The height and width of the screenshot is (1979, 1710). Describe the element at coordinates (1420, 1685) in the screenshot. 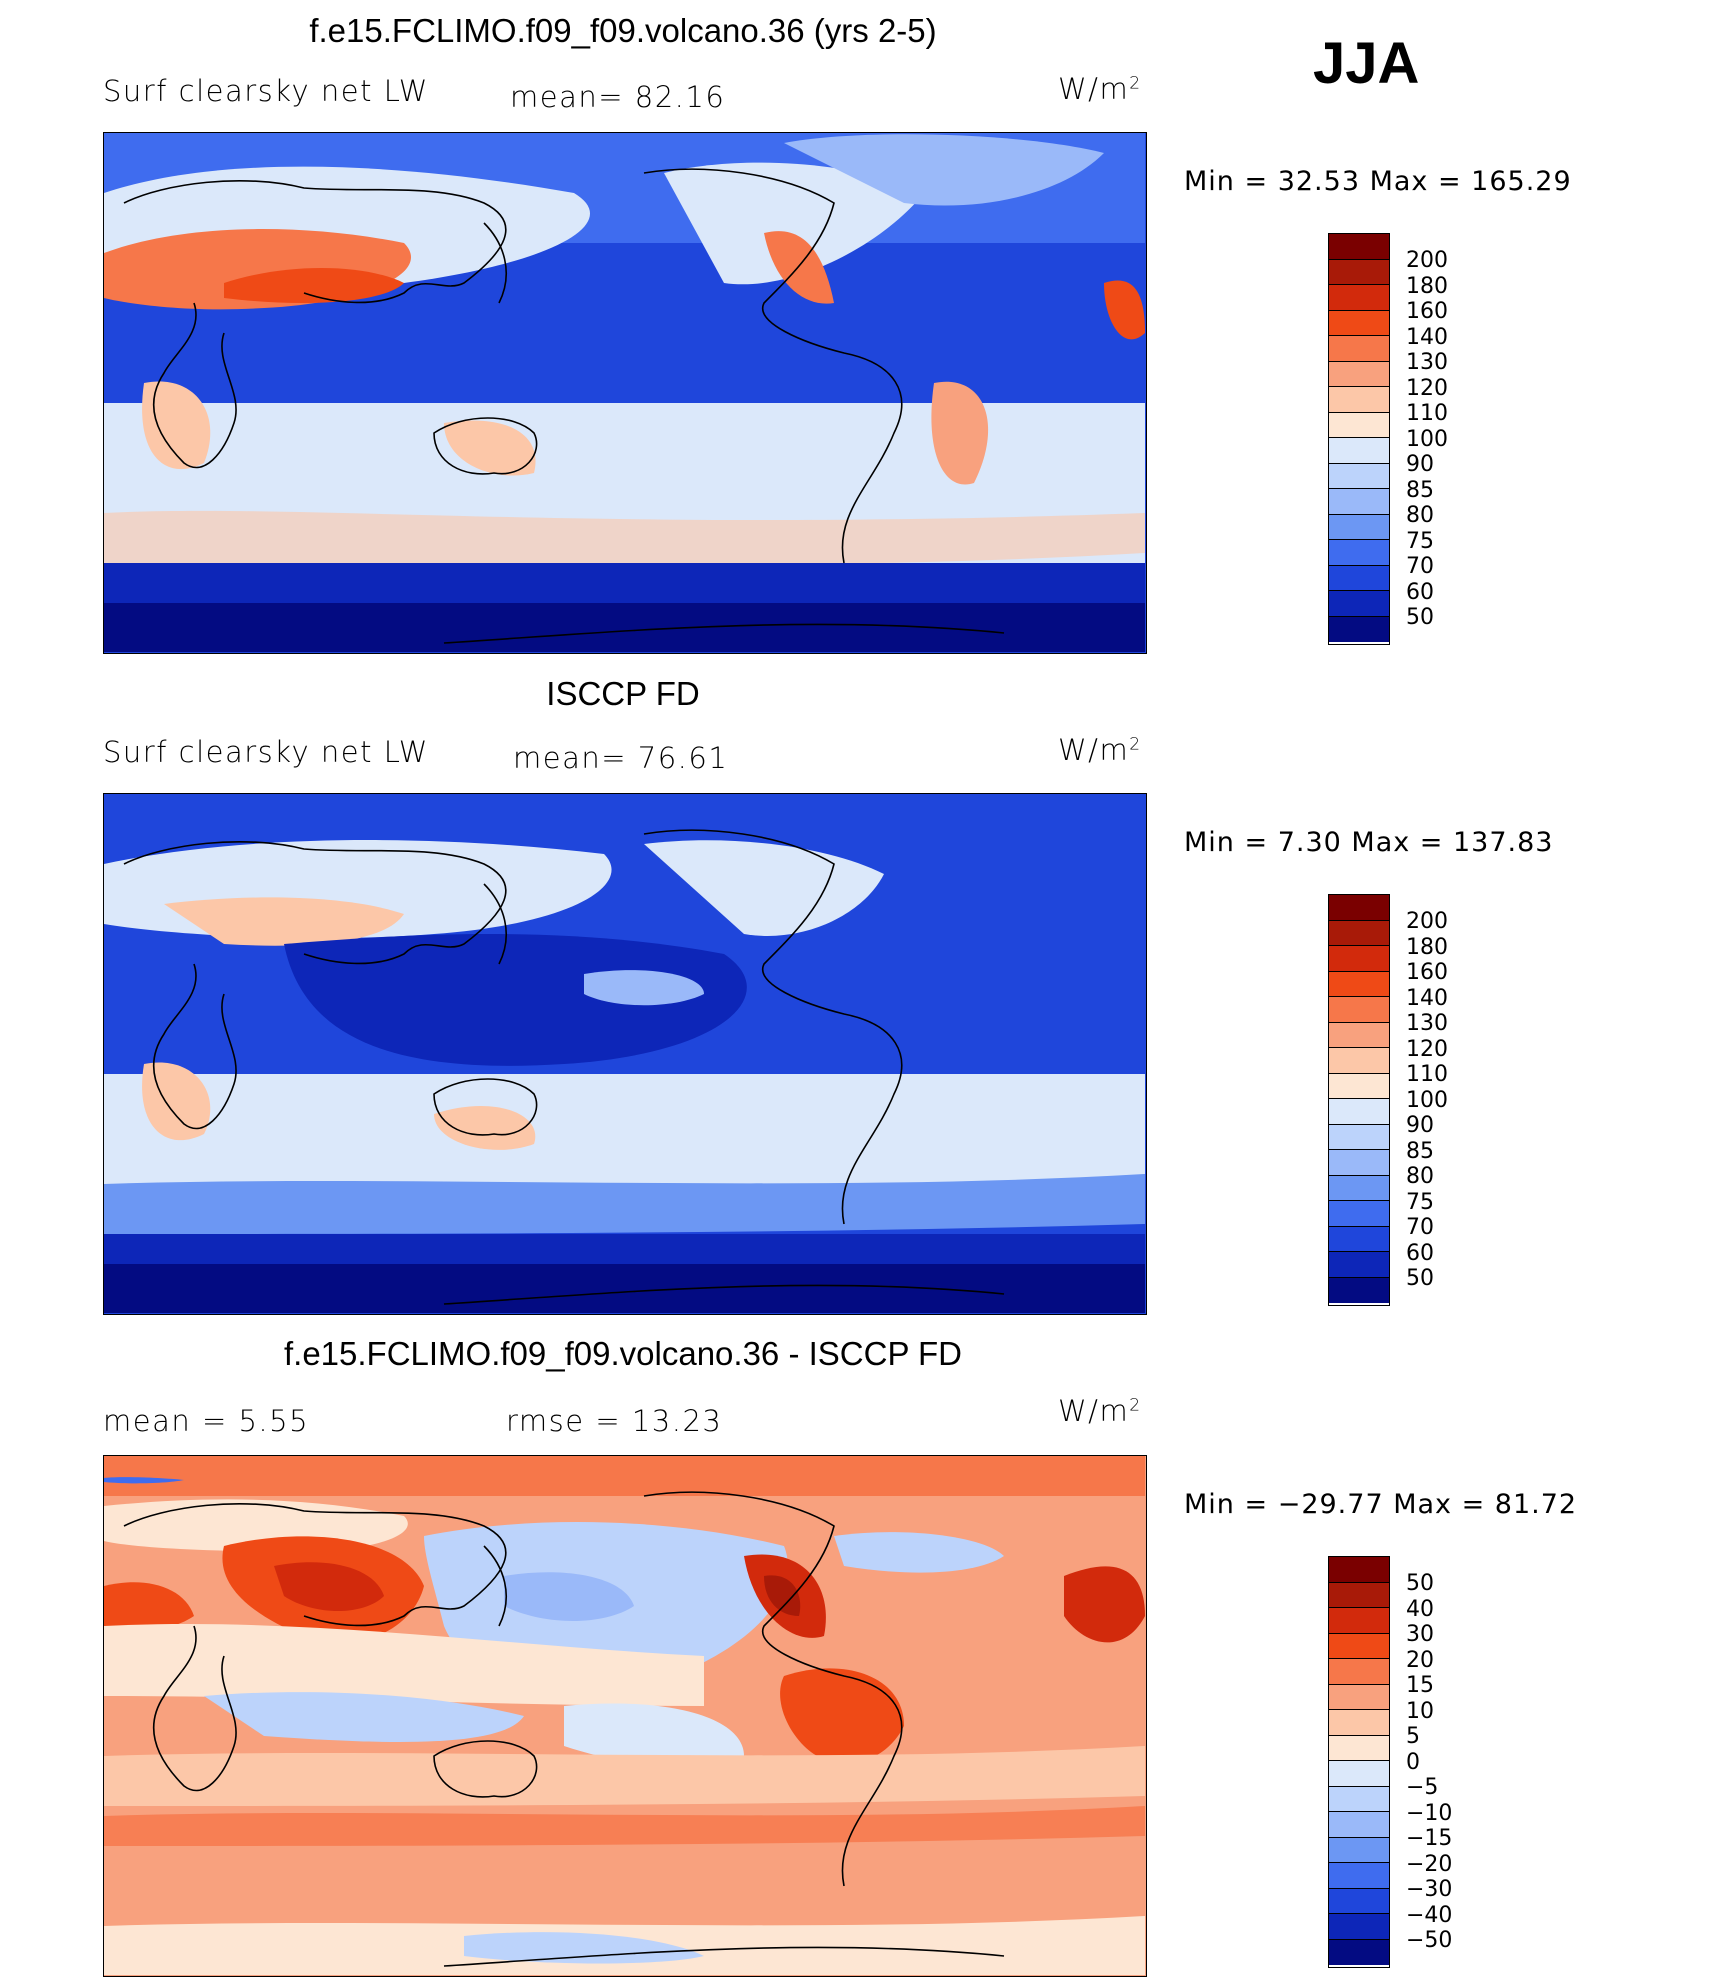

I see `colorbar-tick: 15` at that location.